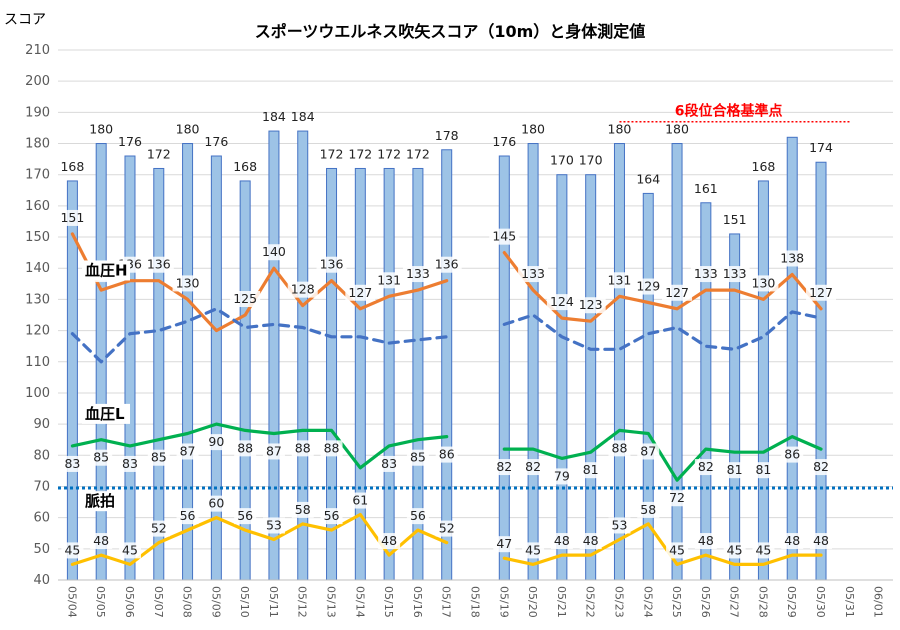  What do you see at coordinates (677, 497) in the screenshot?
I see `data-label: 72` at bounding box center [677, 497].